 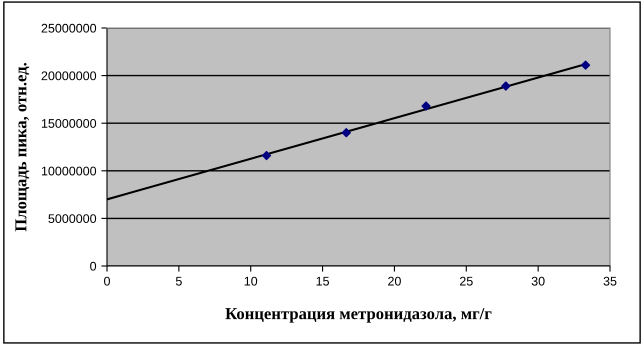 I want to click on x-tick-label: 20, so click(x=394, y=281).